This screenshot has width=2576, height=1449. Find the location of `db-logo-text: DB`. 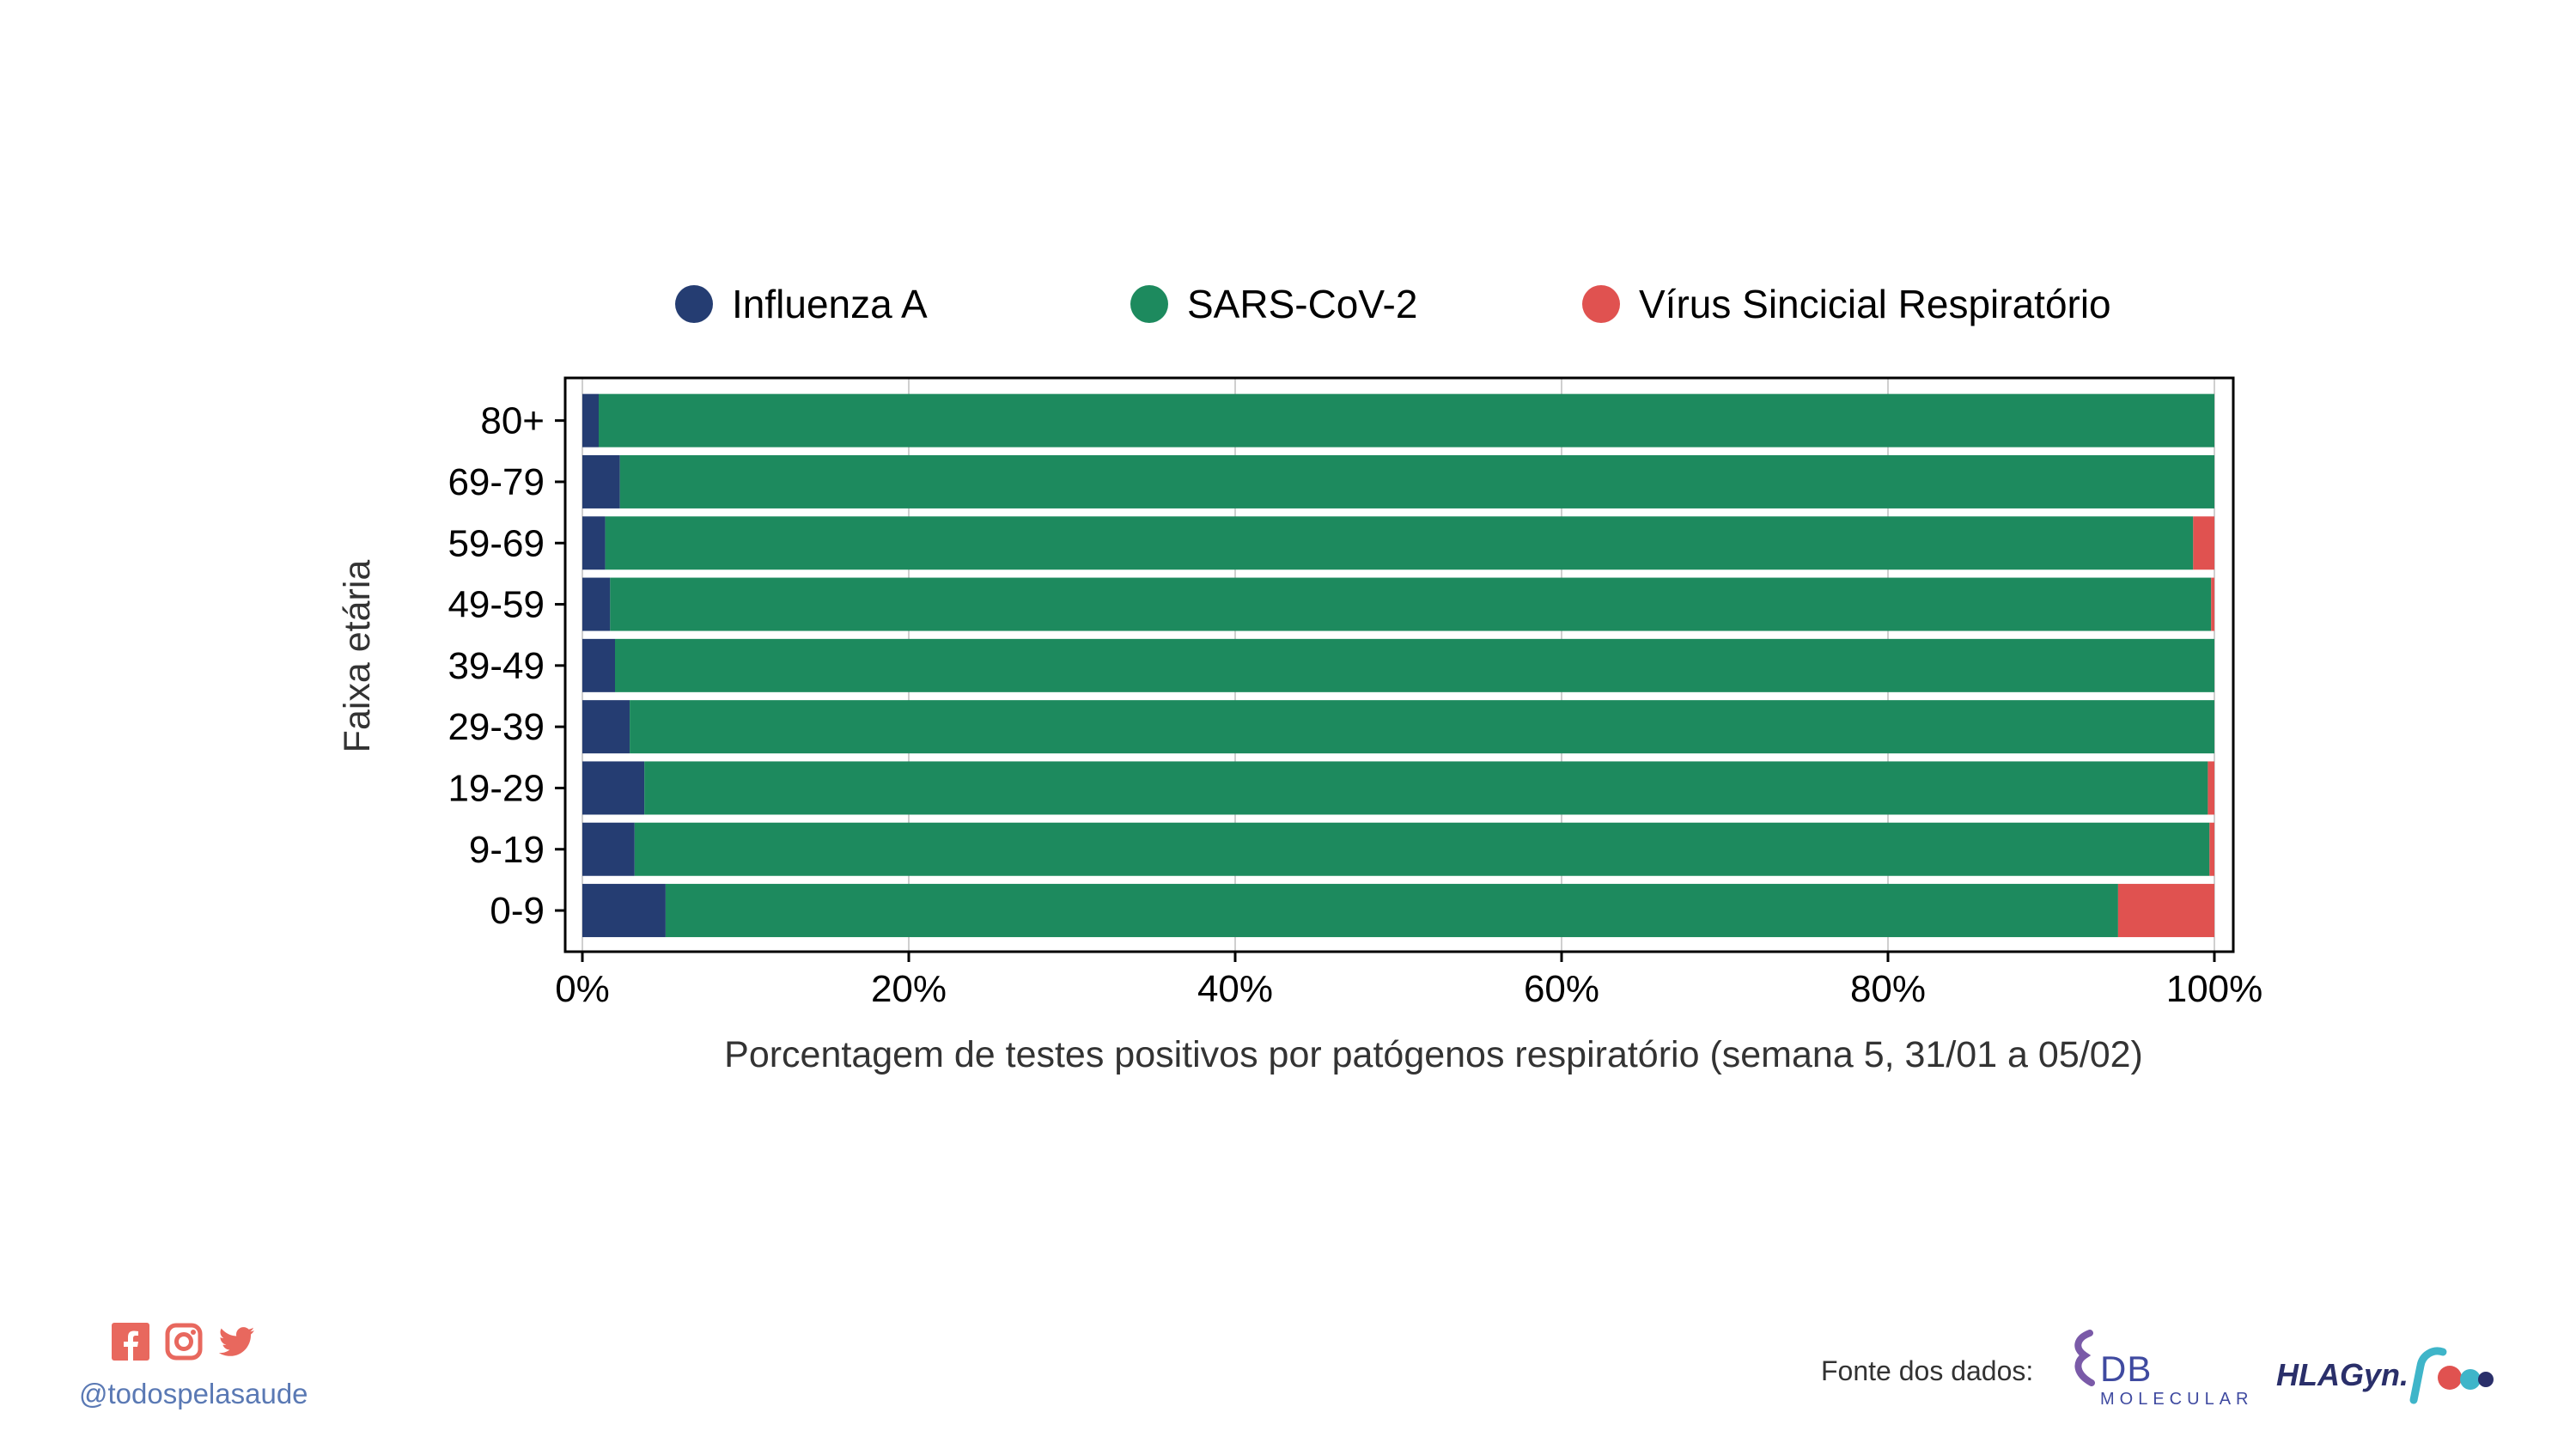

db-logo-text: DB is located at coordinates (2126, 1369).